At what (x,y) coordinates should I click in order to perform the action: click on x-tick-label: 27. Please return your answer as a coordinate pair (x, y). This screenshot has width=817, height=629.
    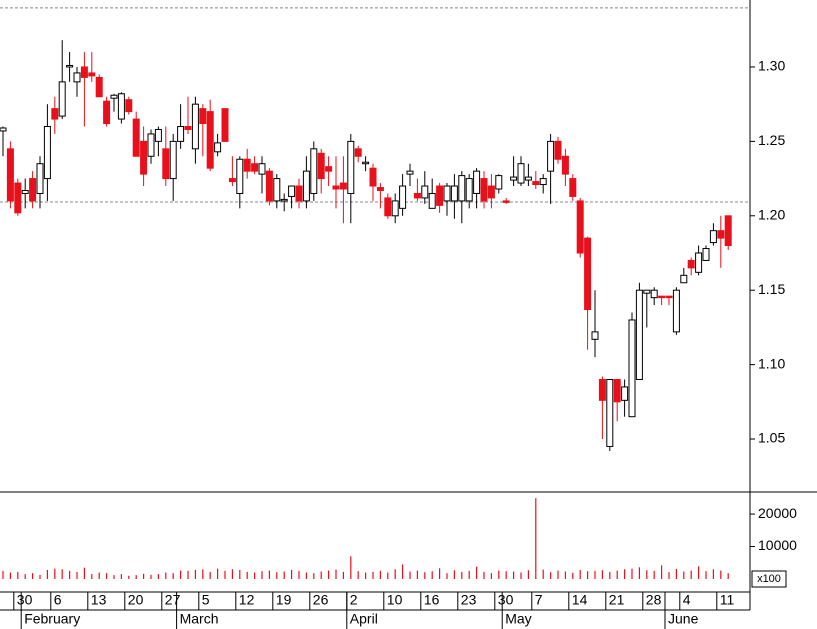
    Looking at the image, I should click on (173, 600).